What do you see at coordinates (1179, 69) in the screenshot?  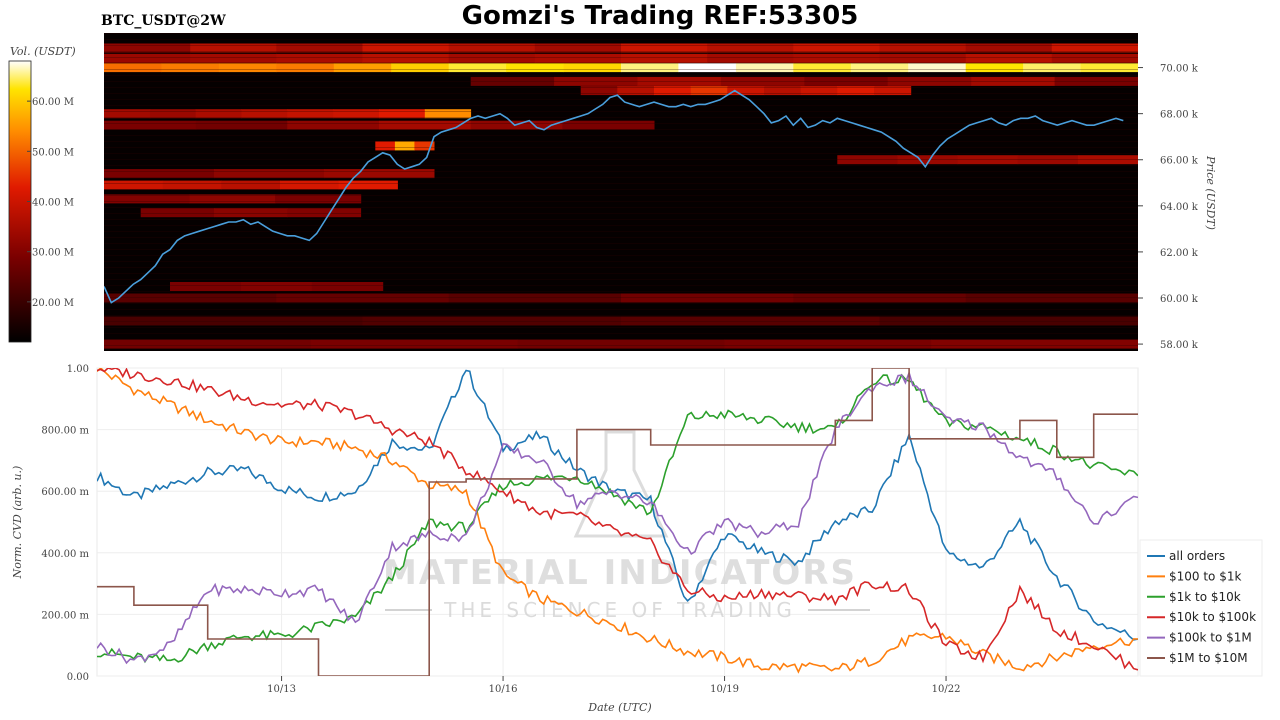 I see `price-tick-label: 70.00 k` at bounding box center [1179, 69].